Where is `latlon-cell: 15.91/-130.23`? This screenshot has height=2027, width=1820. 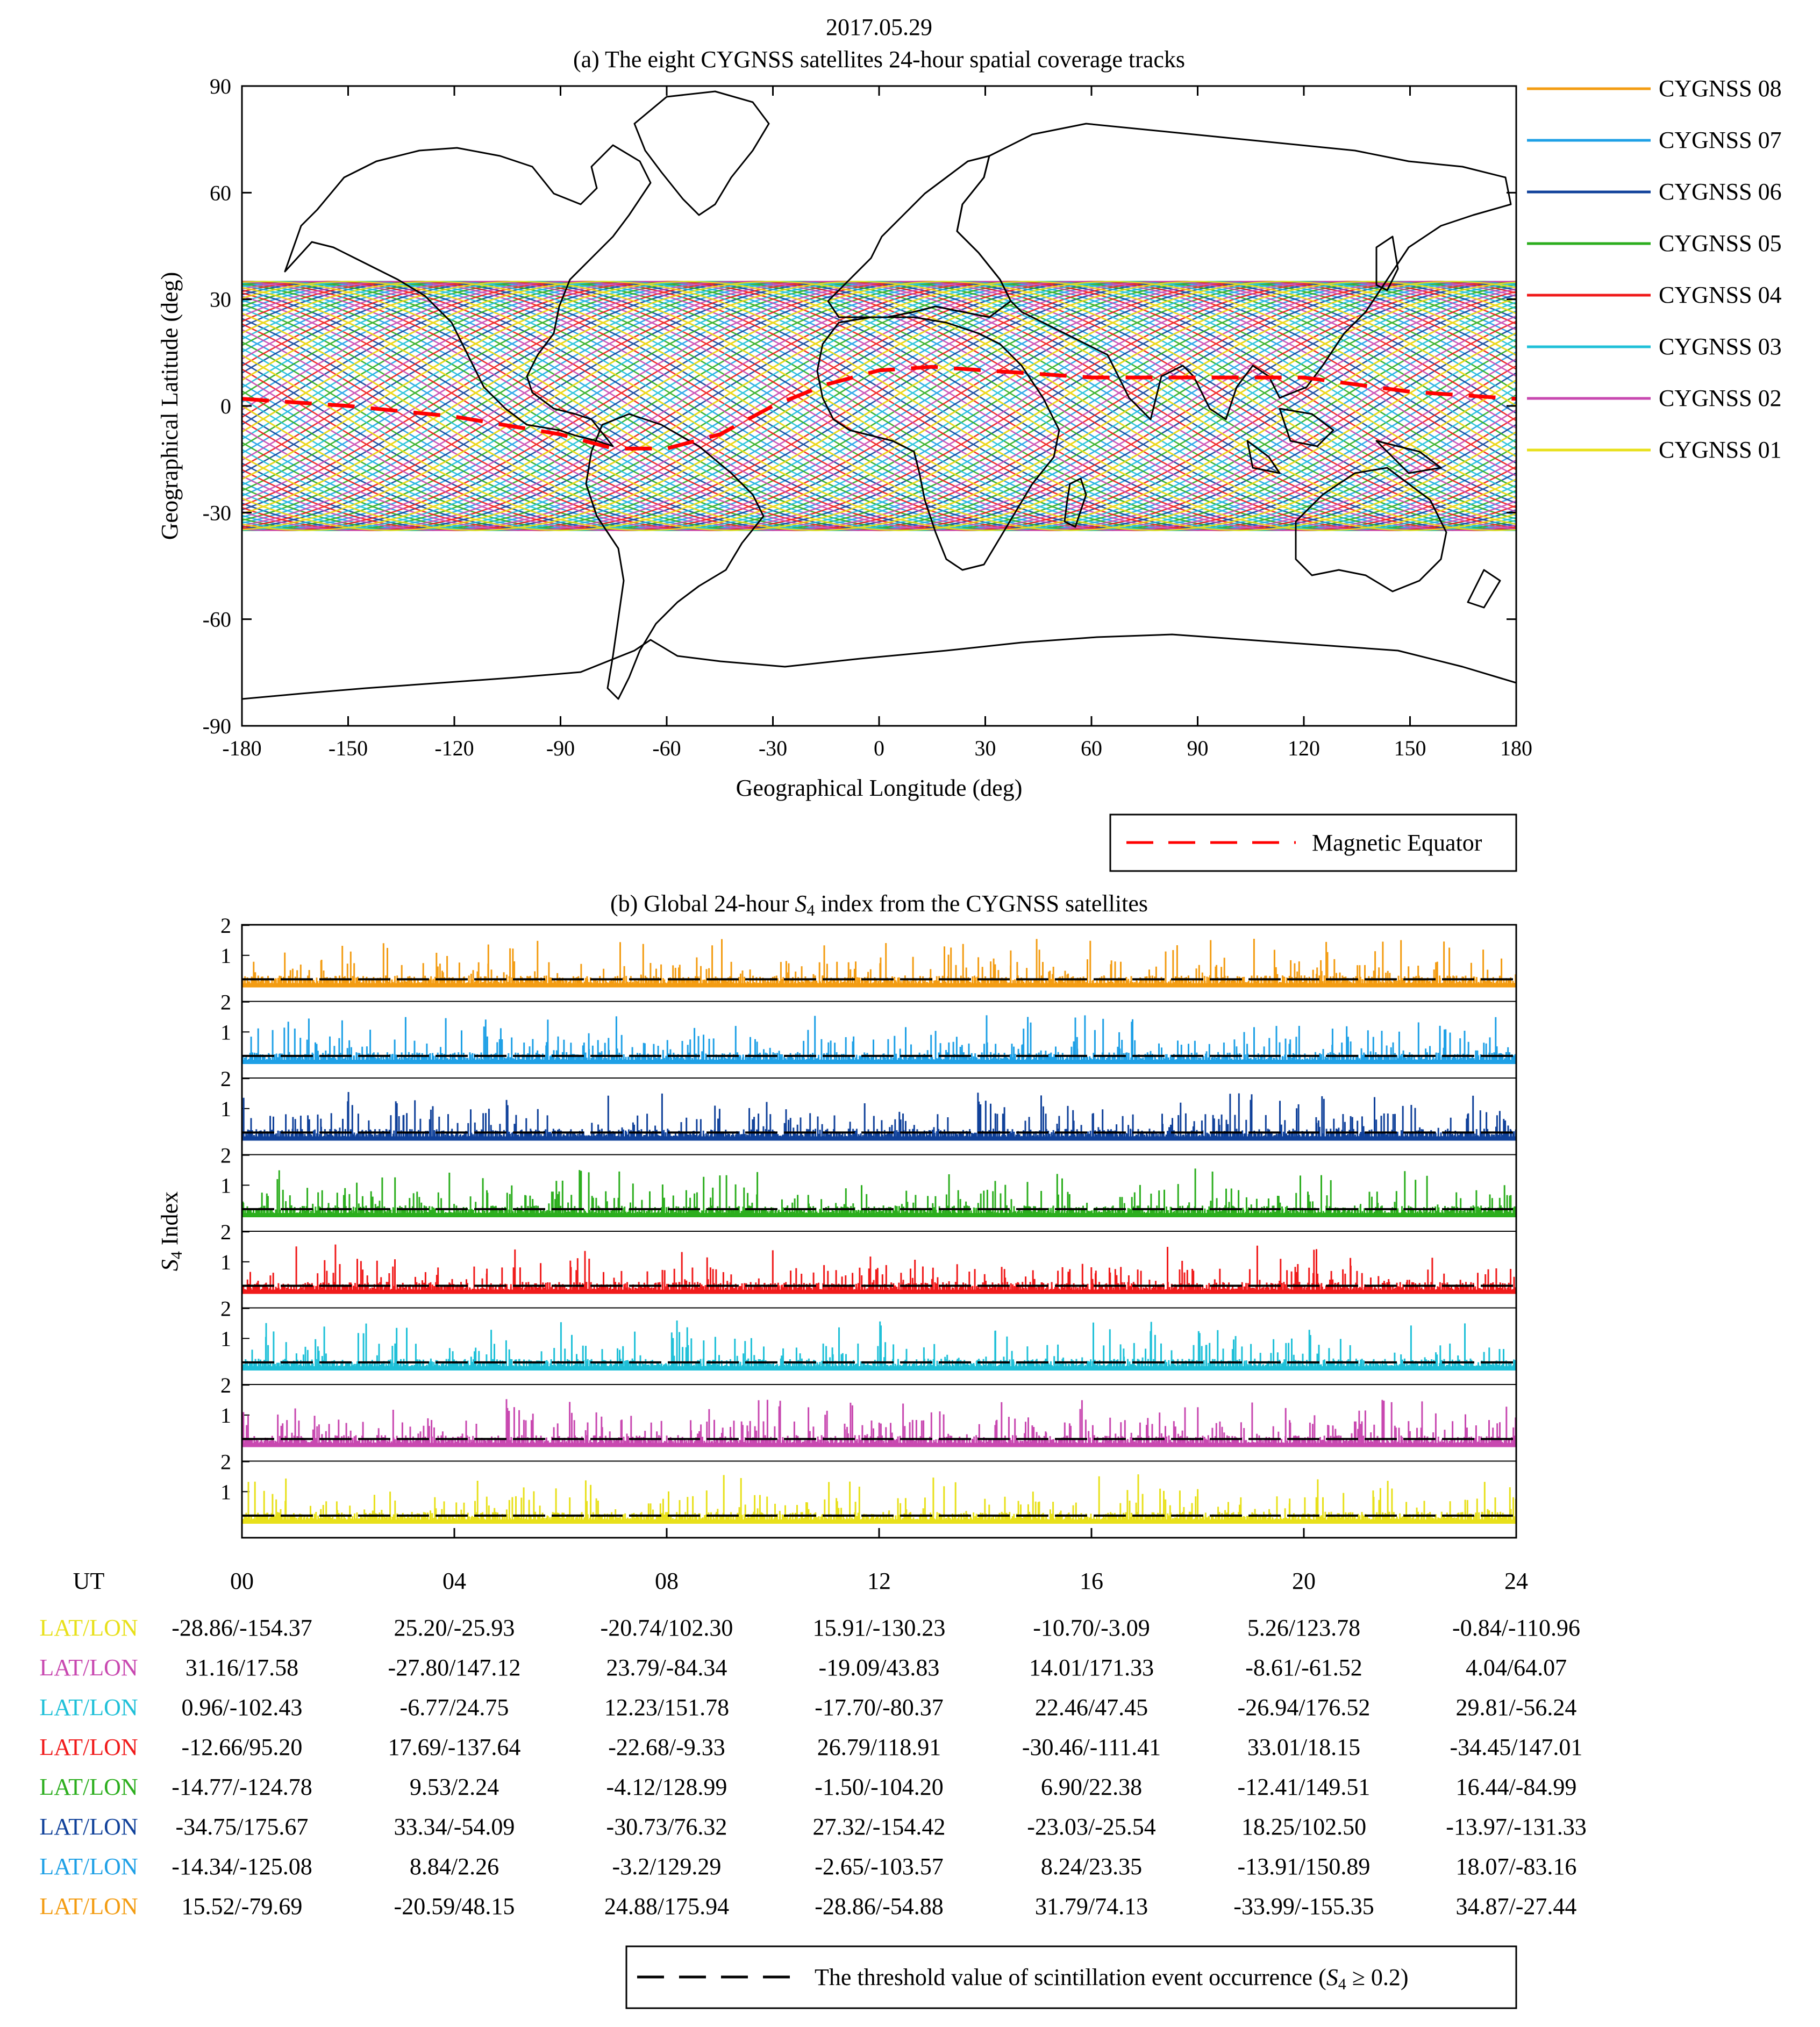 latlon-cell: 15.91/-130.23 is located at coordinates (879, 1628).